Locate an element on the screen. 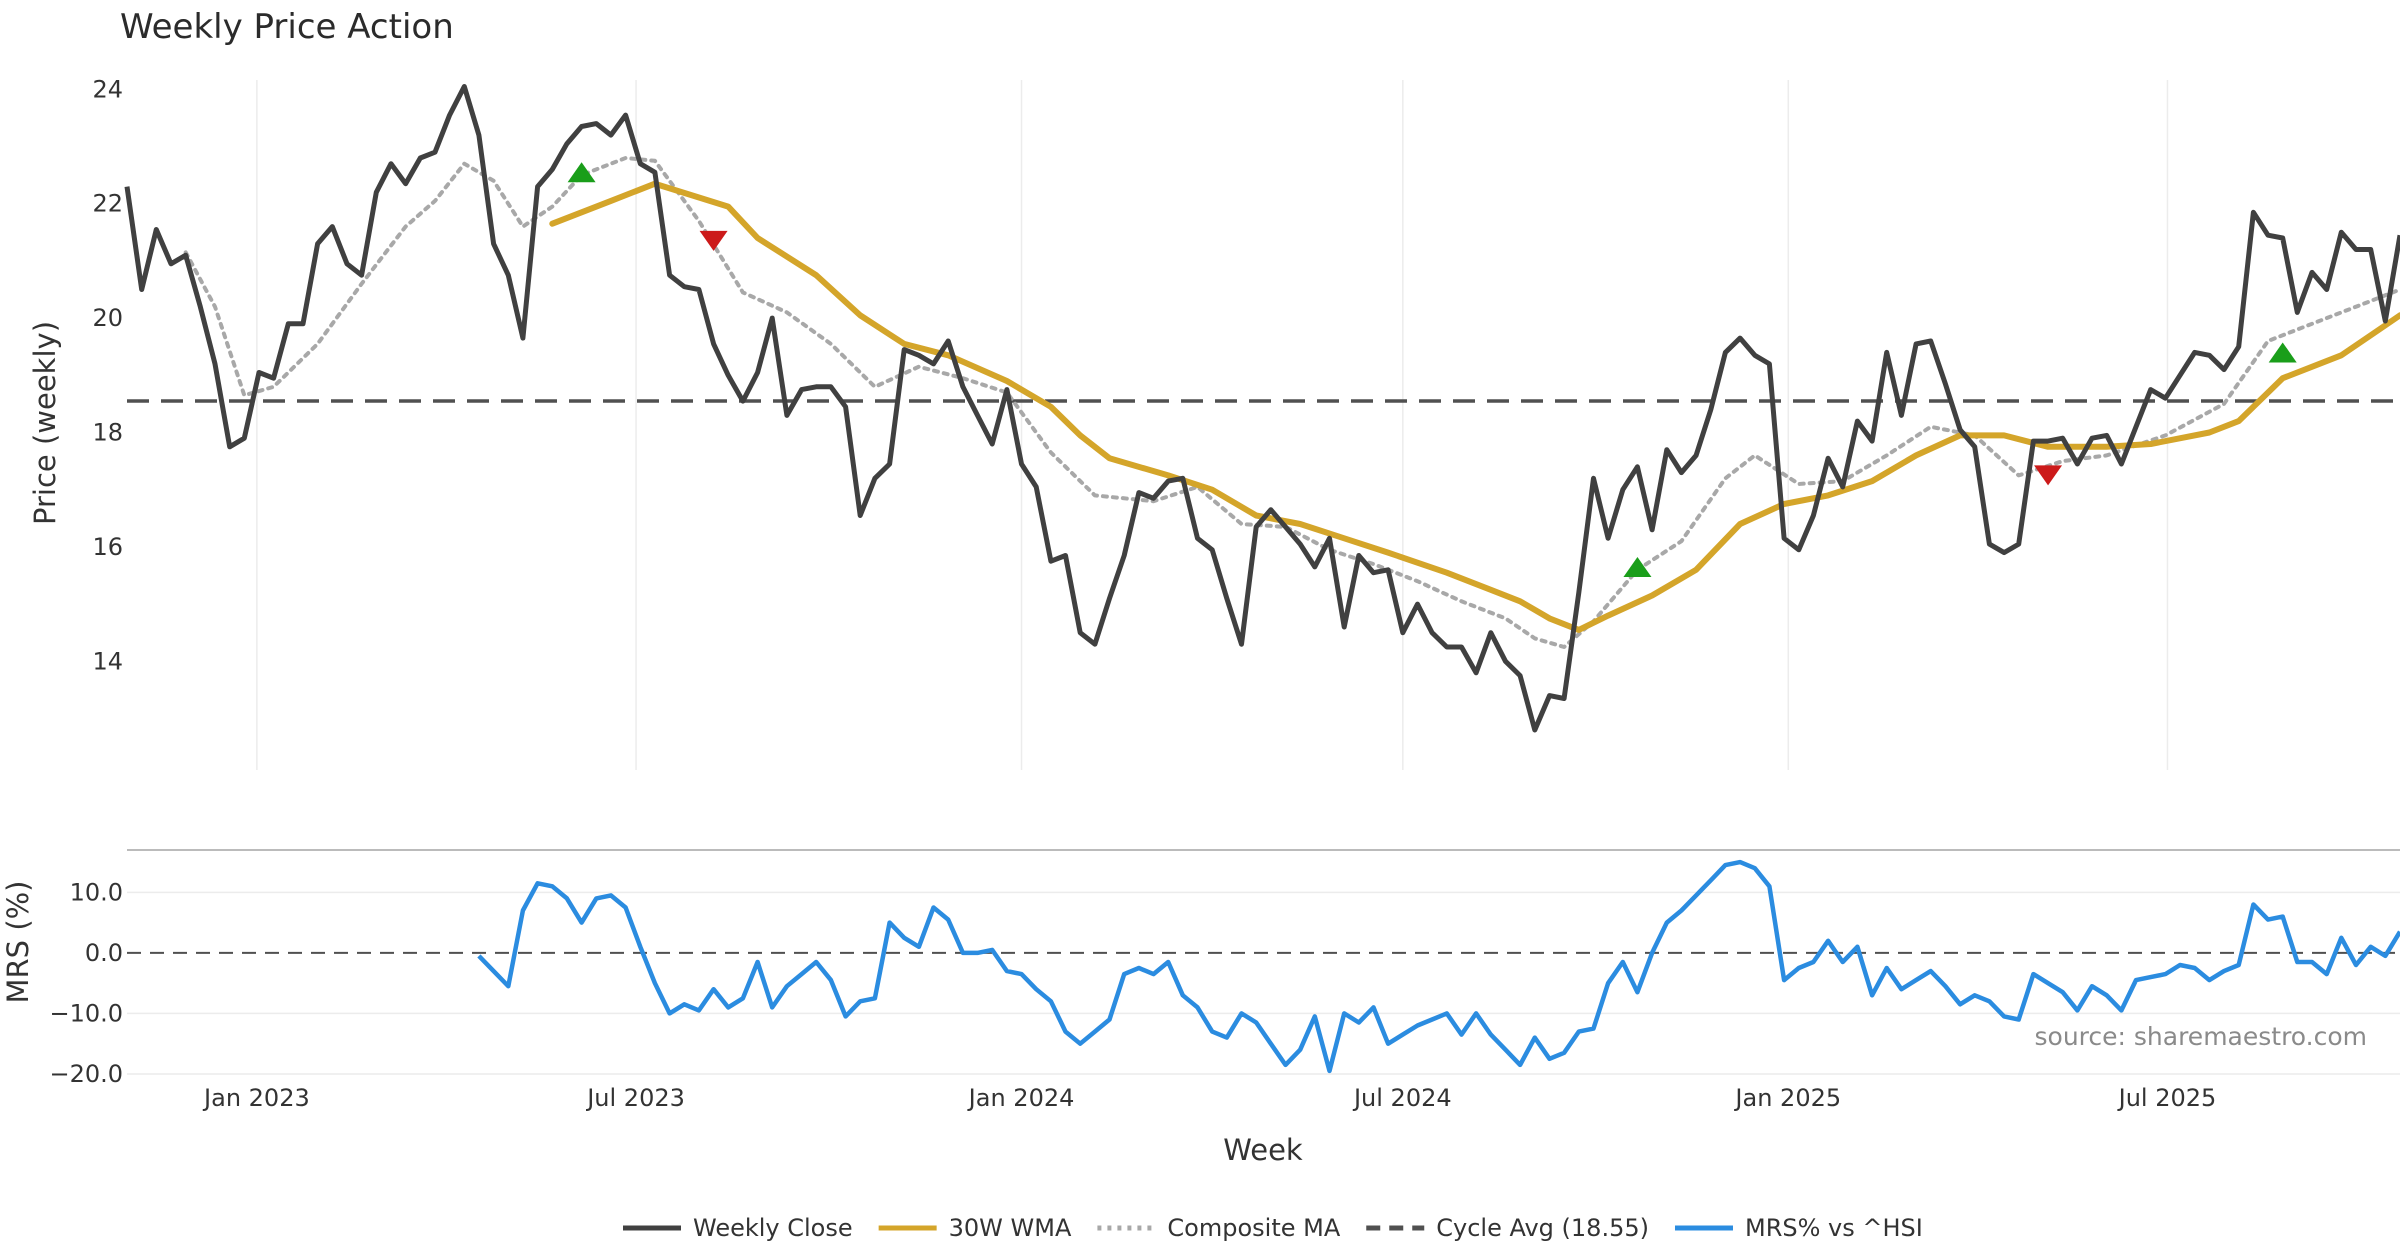 This screenshot has width=2400, height=1260. legend-label: Weekly Close is located at coordinates (773, 1228).